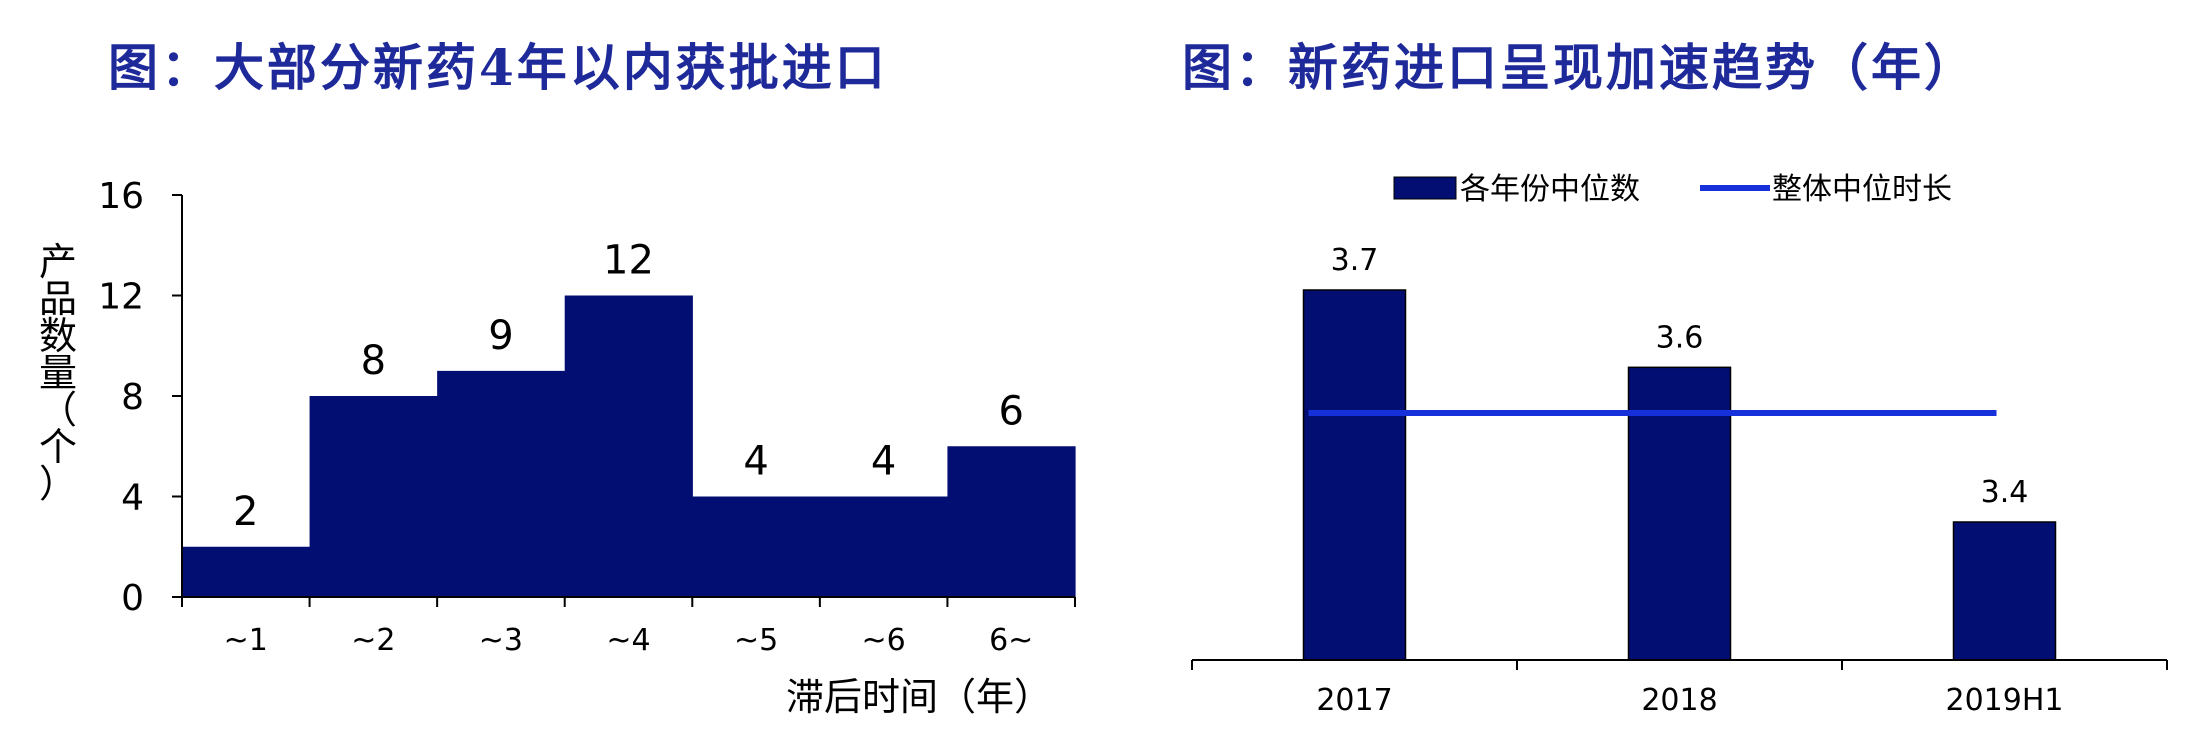 The image size is (2212, 752). What do you see at coordinates (373, 640) in the screenshot?
I see `x-tick-label: ~2` at bounding box center [373, 640].